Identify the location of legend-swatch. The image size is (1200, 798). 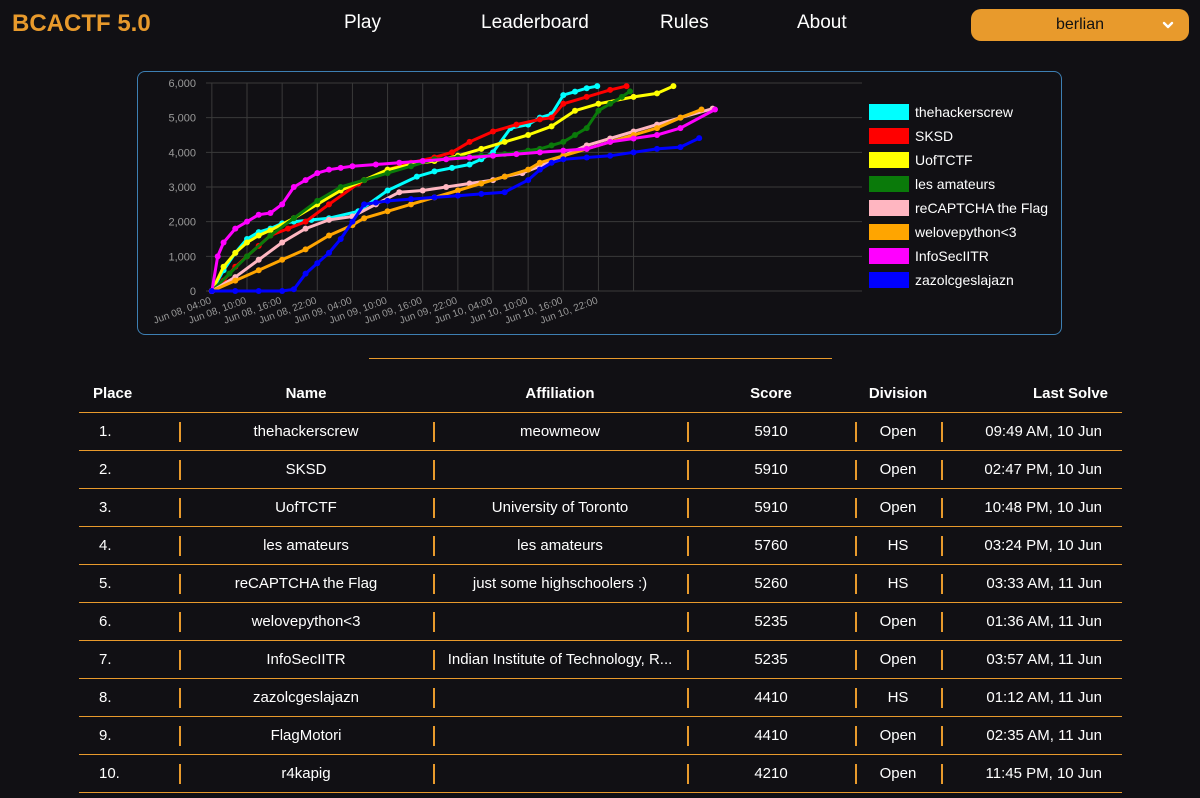
(889, 208).